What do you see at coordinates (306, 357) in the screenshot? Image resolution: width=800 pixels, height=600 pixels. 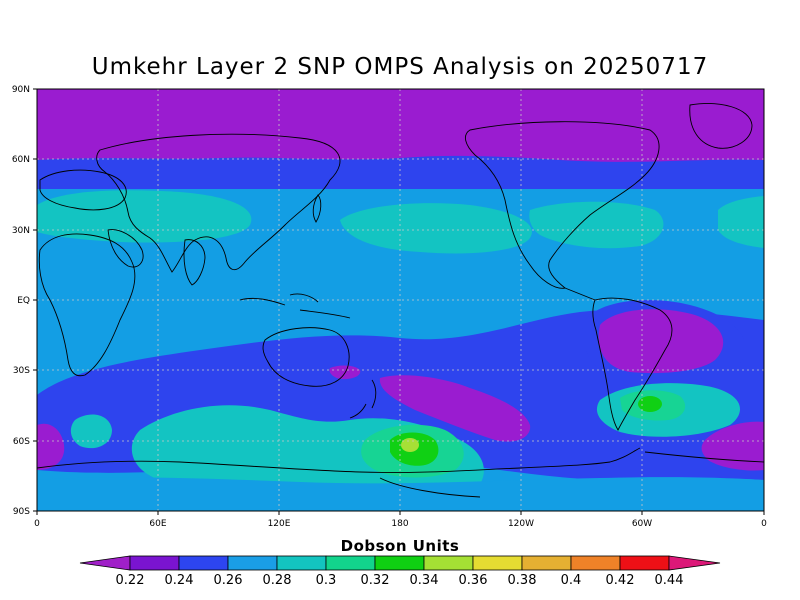 I see `coast-australia` at bounding box center [306, 357].